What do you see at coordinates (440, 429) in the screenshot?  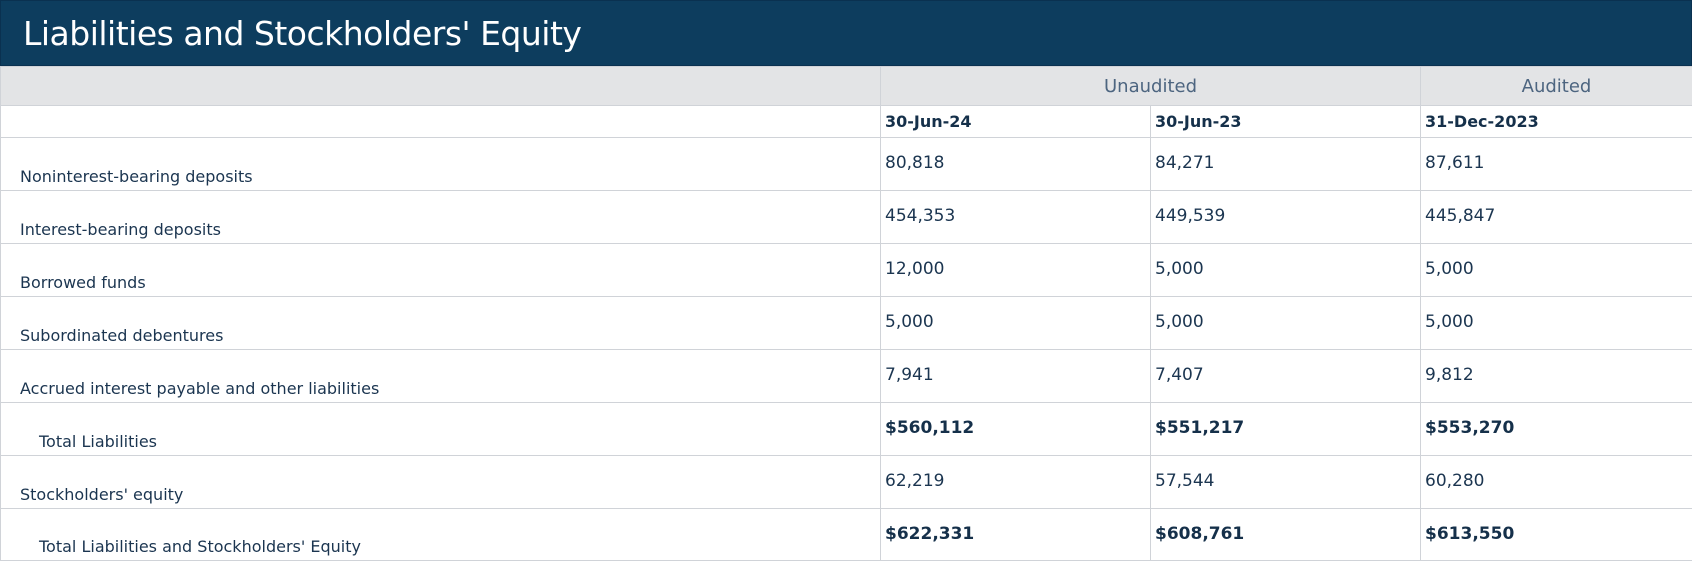 I see `row-label: Total Liabilities` at bounding box center [440, 429].